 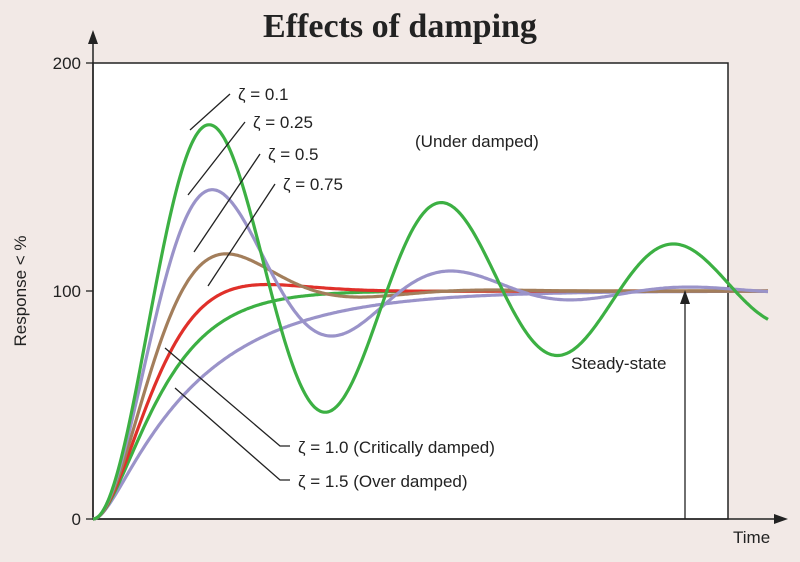 I want to click on y-axis-label: Response < %, so click(x=20, y=290).